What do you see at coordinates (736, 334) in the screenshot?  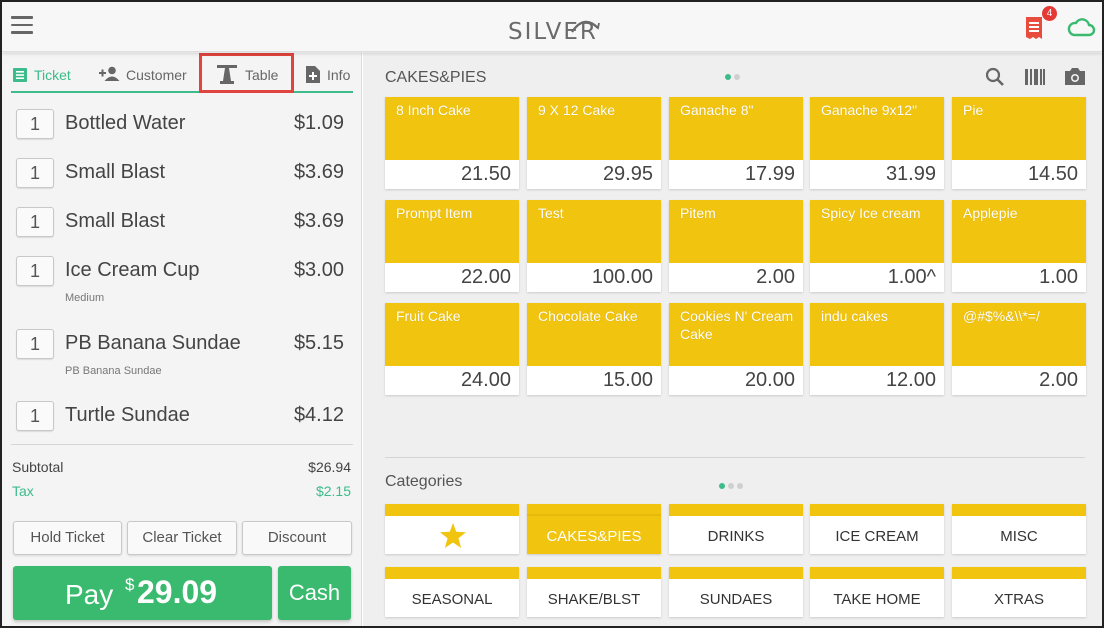 I see `product-tile-header: Cookies N' Cream Cake` at bounding box center [736, 334].